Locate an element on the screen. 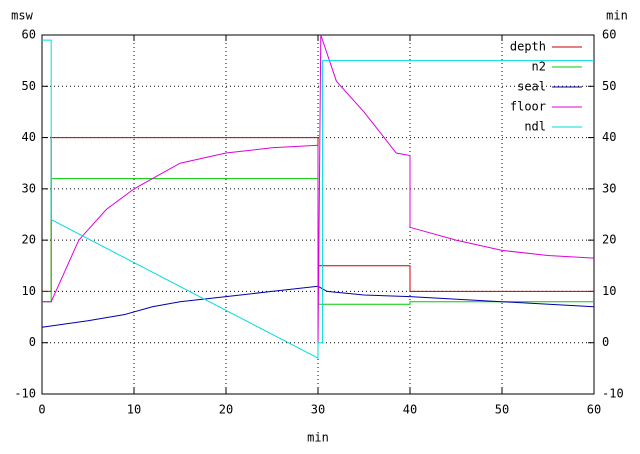 This screenshot has height=454, width=640. legend-label: ndl is located at coordinates (535, 127).